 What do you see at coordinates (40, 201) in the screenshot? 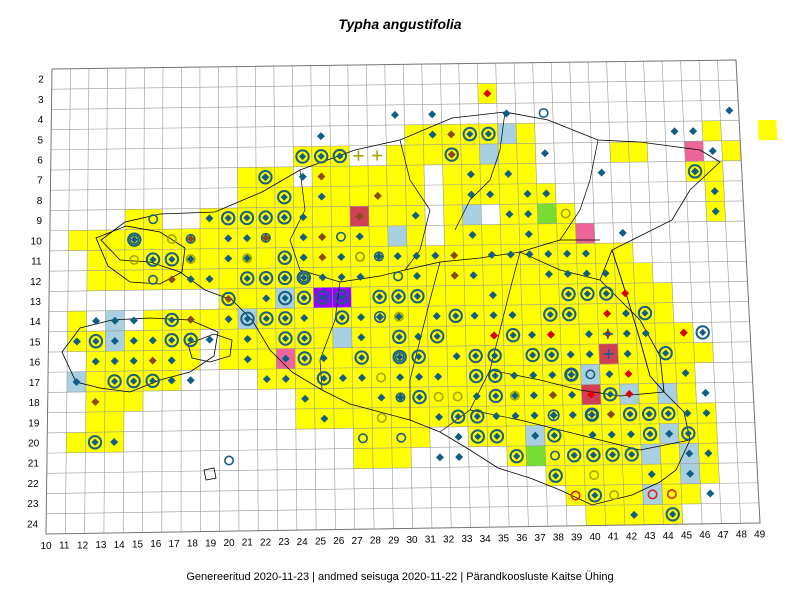
I see `row-label: 8` at bounding box center [40, 201].